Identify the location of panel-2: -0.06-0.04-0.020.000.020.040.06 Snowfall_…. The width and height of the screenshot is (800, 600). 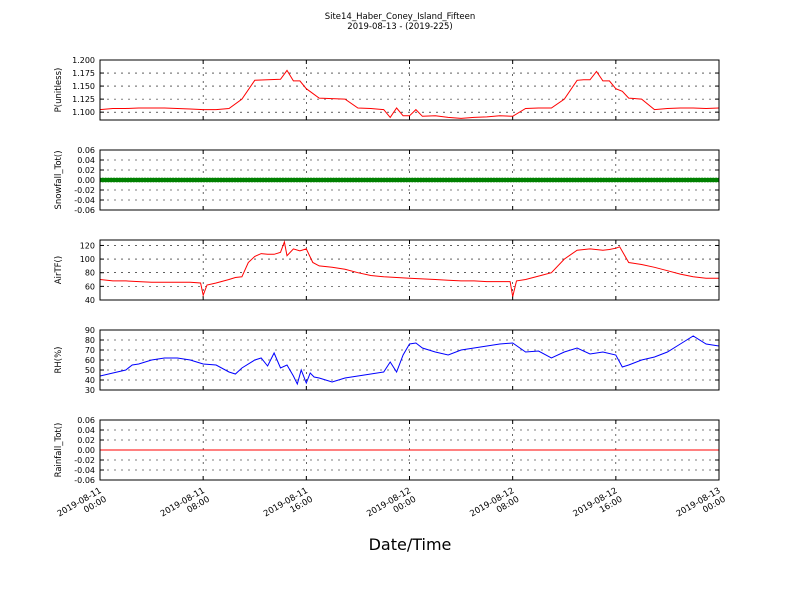
(387, 180).